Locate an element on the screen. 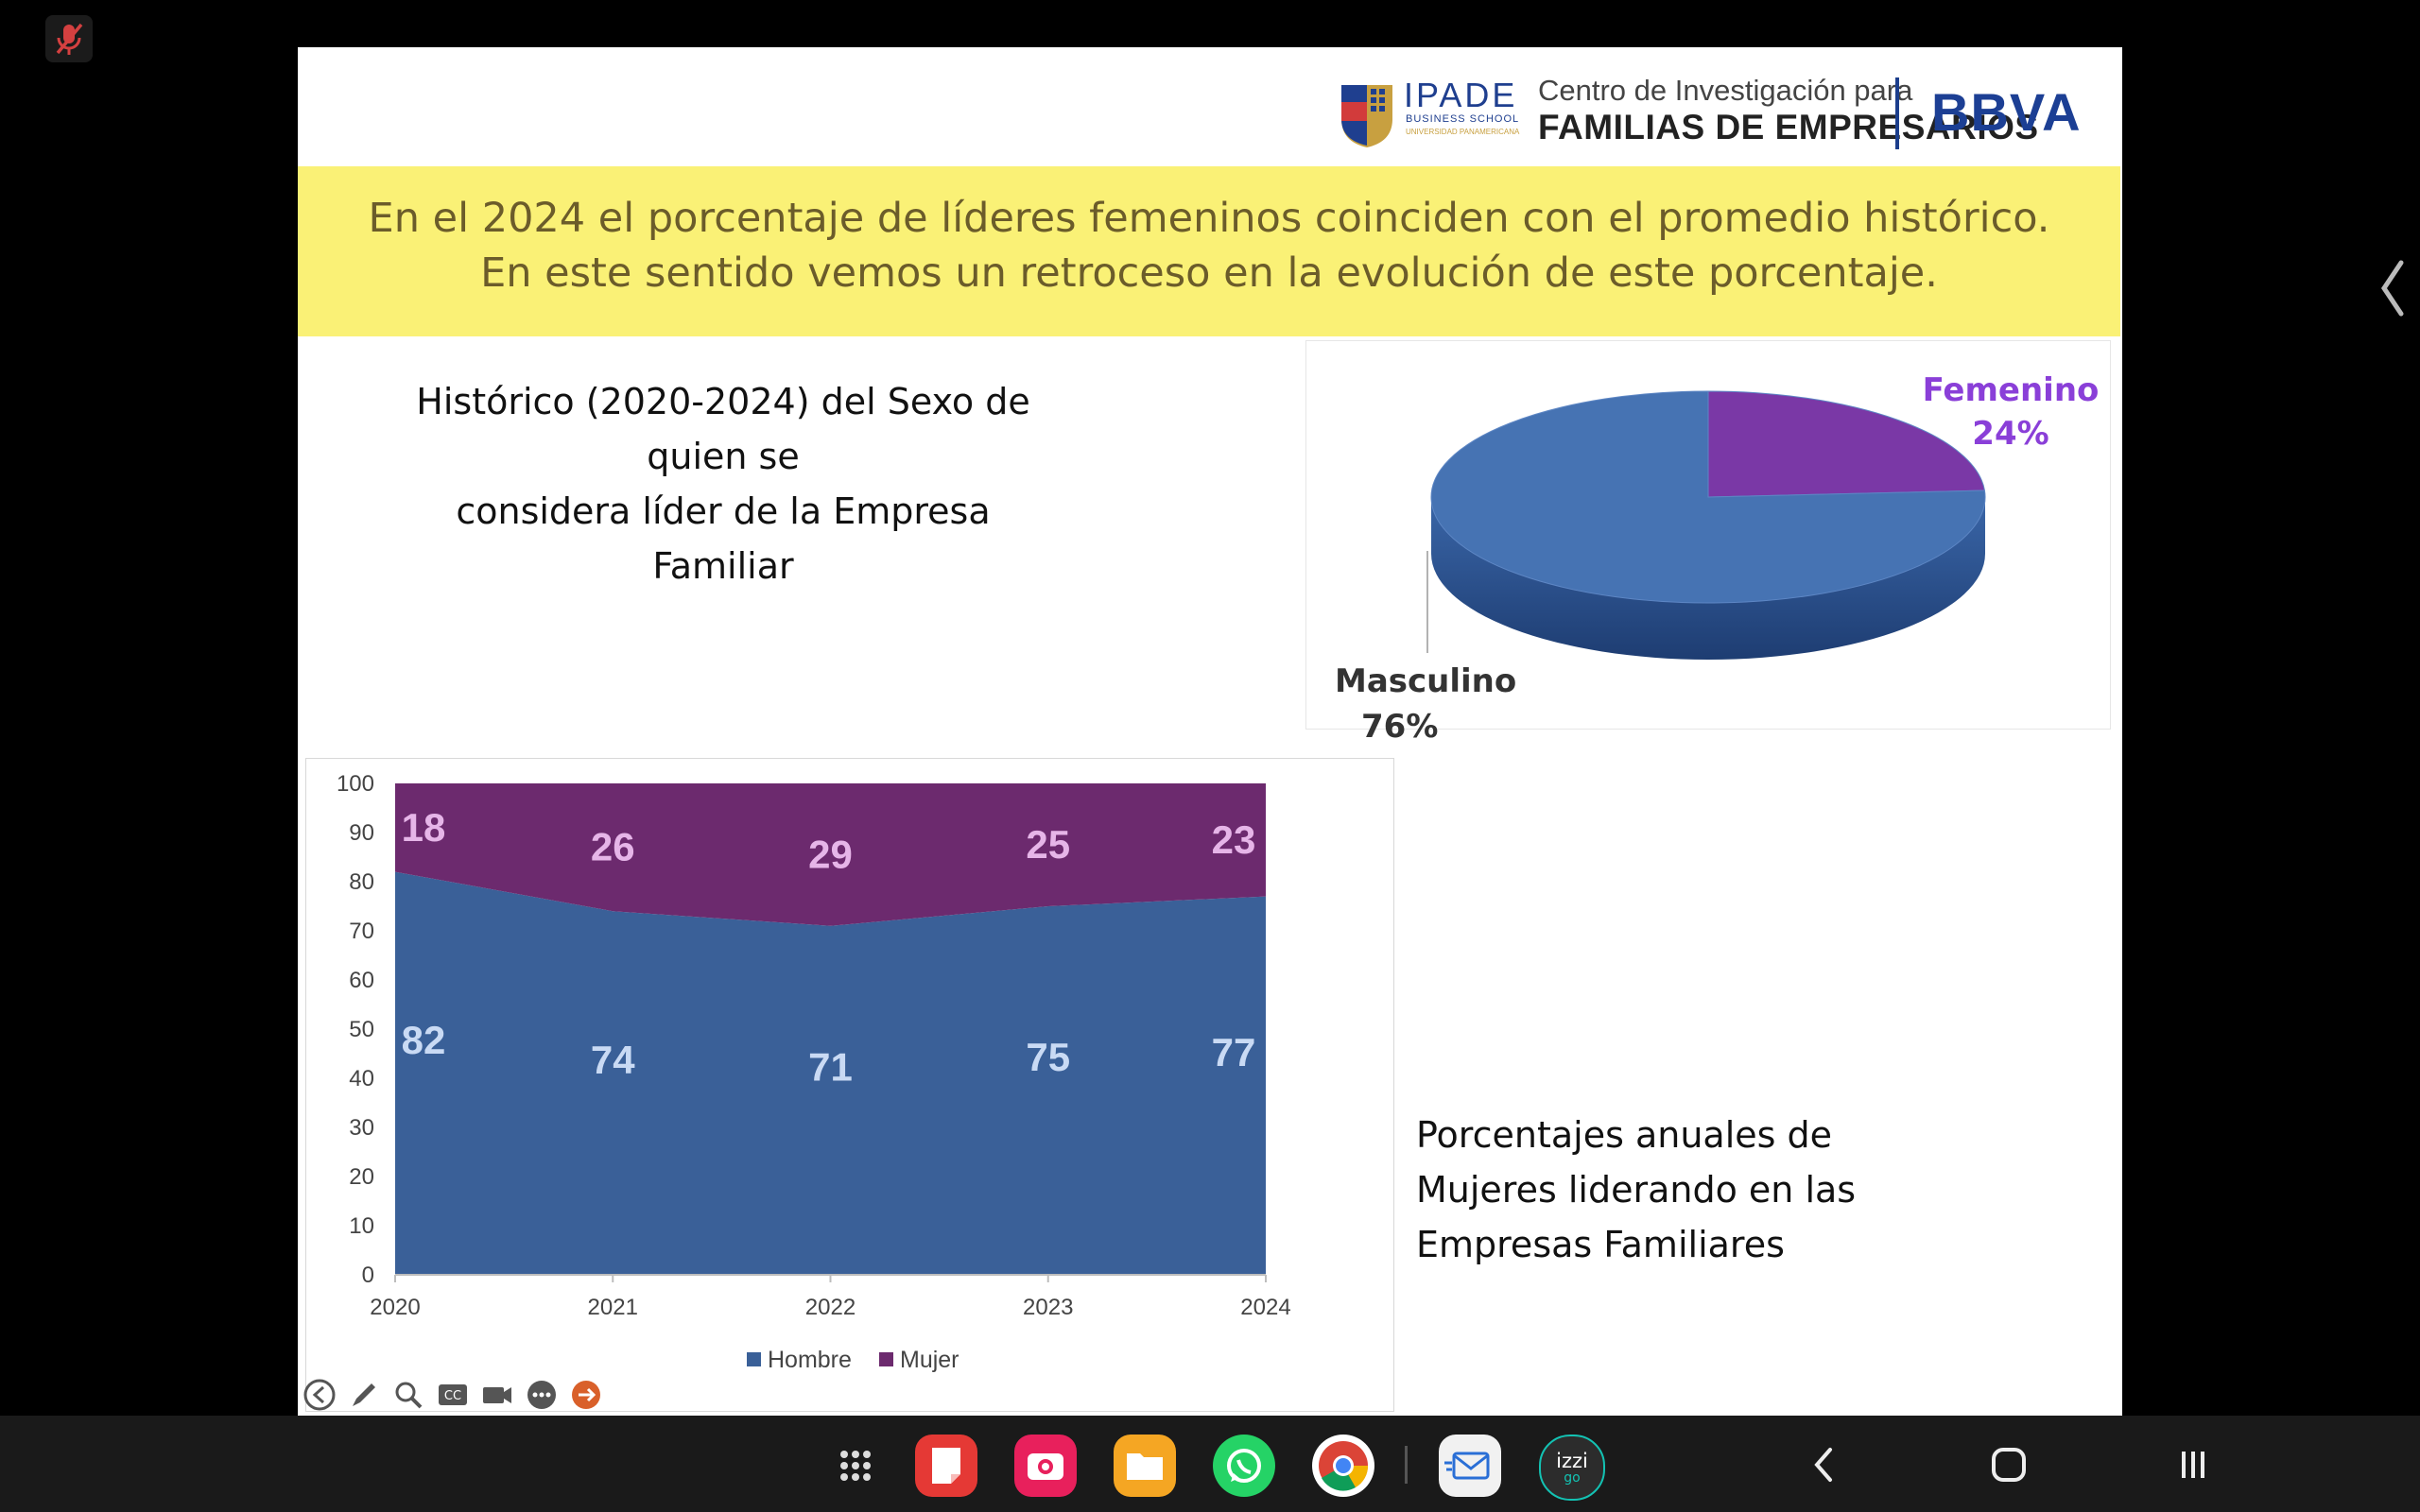  pie-chart is located at coordinates (1706, 525).